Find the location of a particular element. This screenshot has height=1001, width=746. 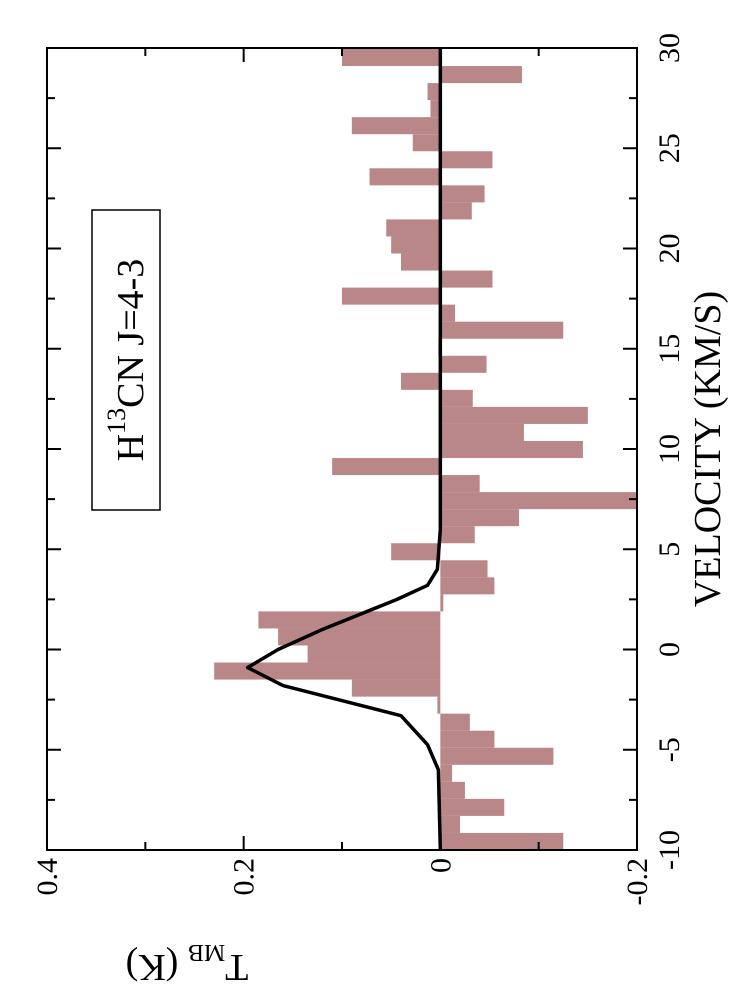

annotation-box is located at coordinates (126, 360).